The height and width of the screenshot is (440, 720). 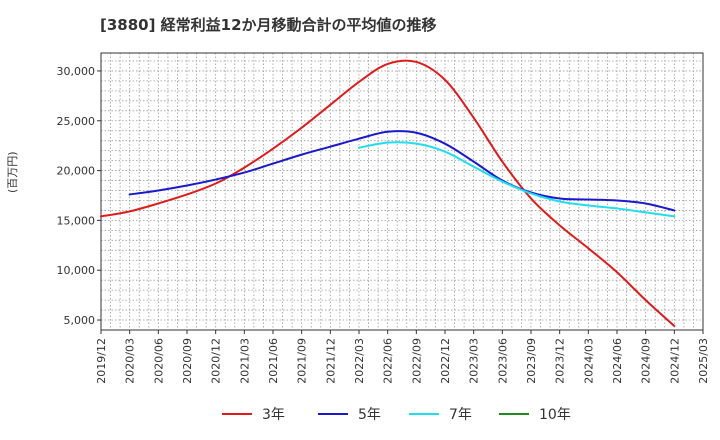 I want to click on legend-label-2: 5年, so click(x=369, y=415).